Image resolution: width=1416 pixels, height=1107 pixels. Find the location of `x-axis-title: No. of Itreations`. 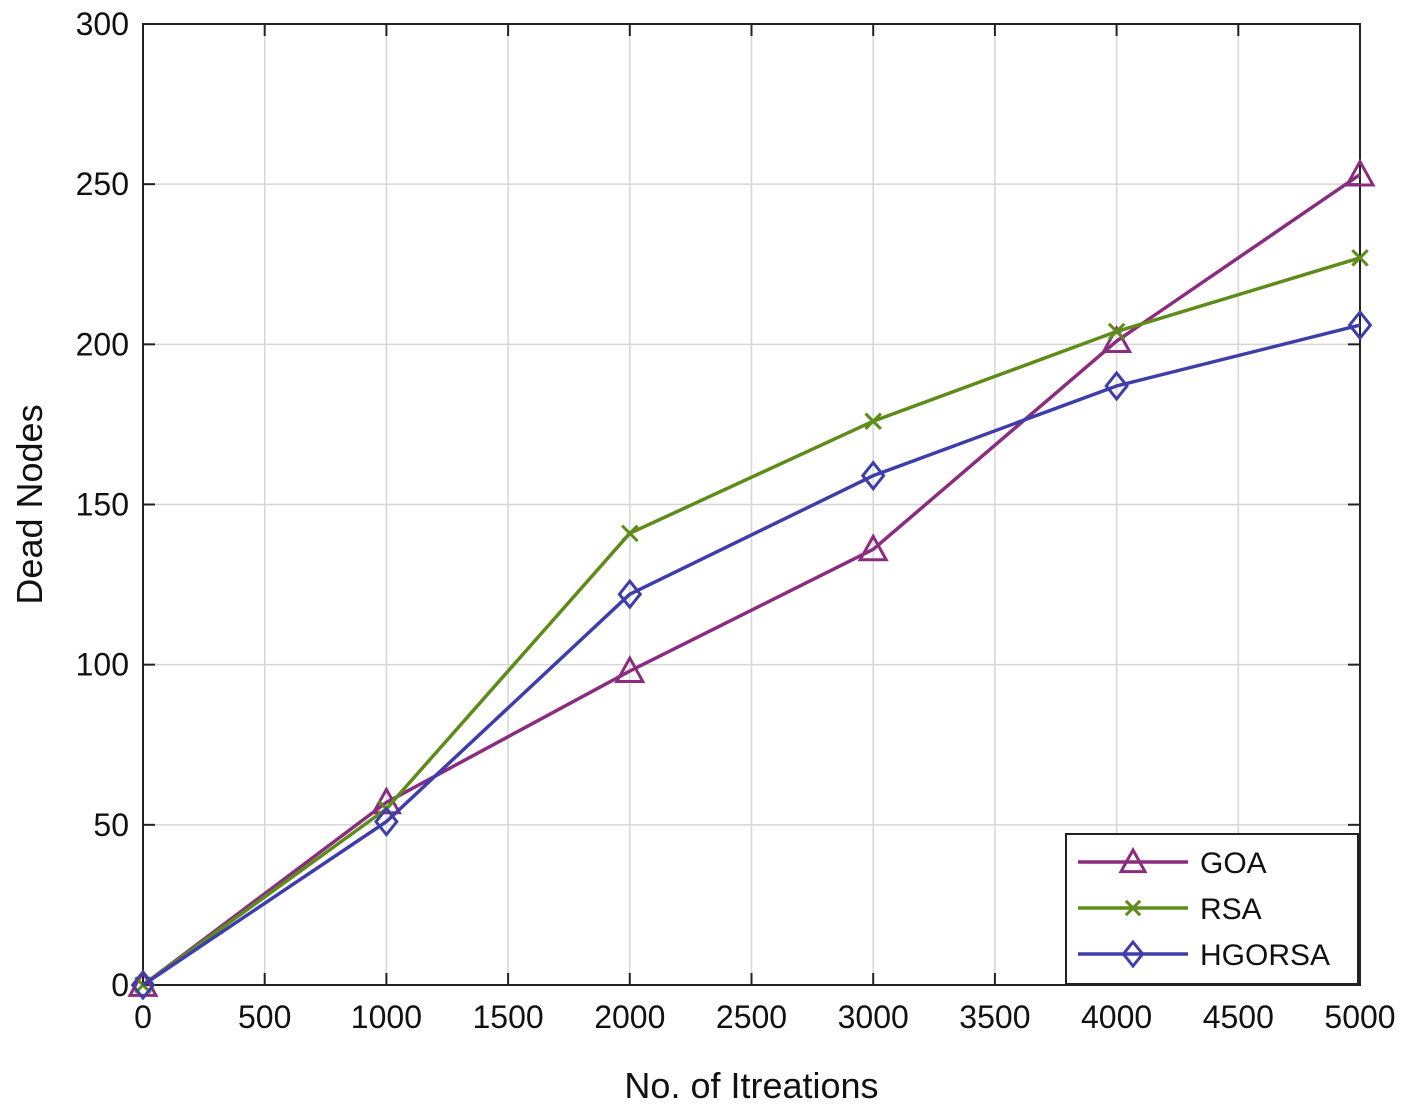

x-axis-title: No. of Itreations is located at coordinates (751, 1085).